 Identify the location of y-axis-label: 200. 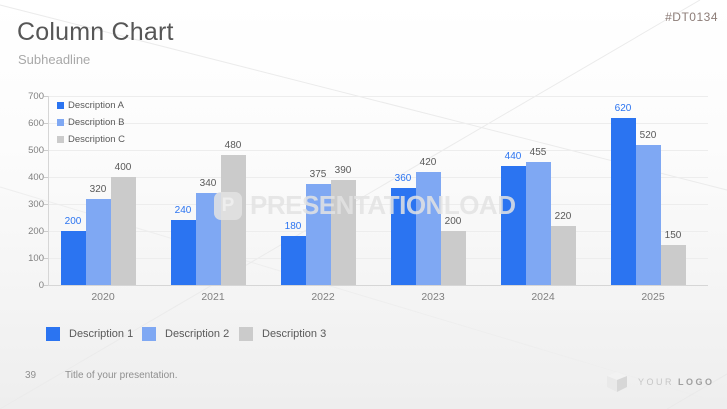
(36, 231).